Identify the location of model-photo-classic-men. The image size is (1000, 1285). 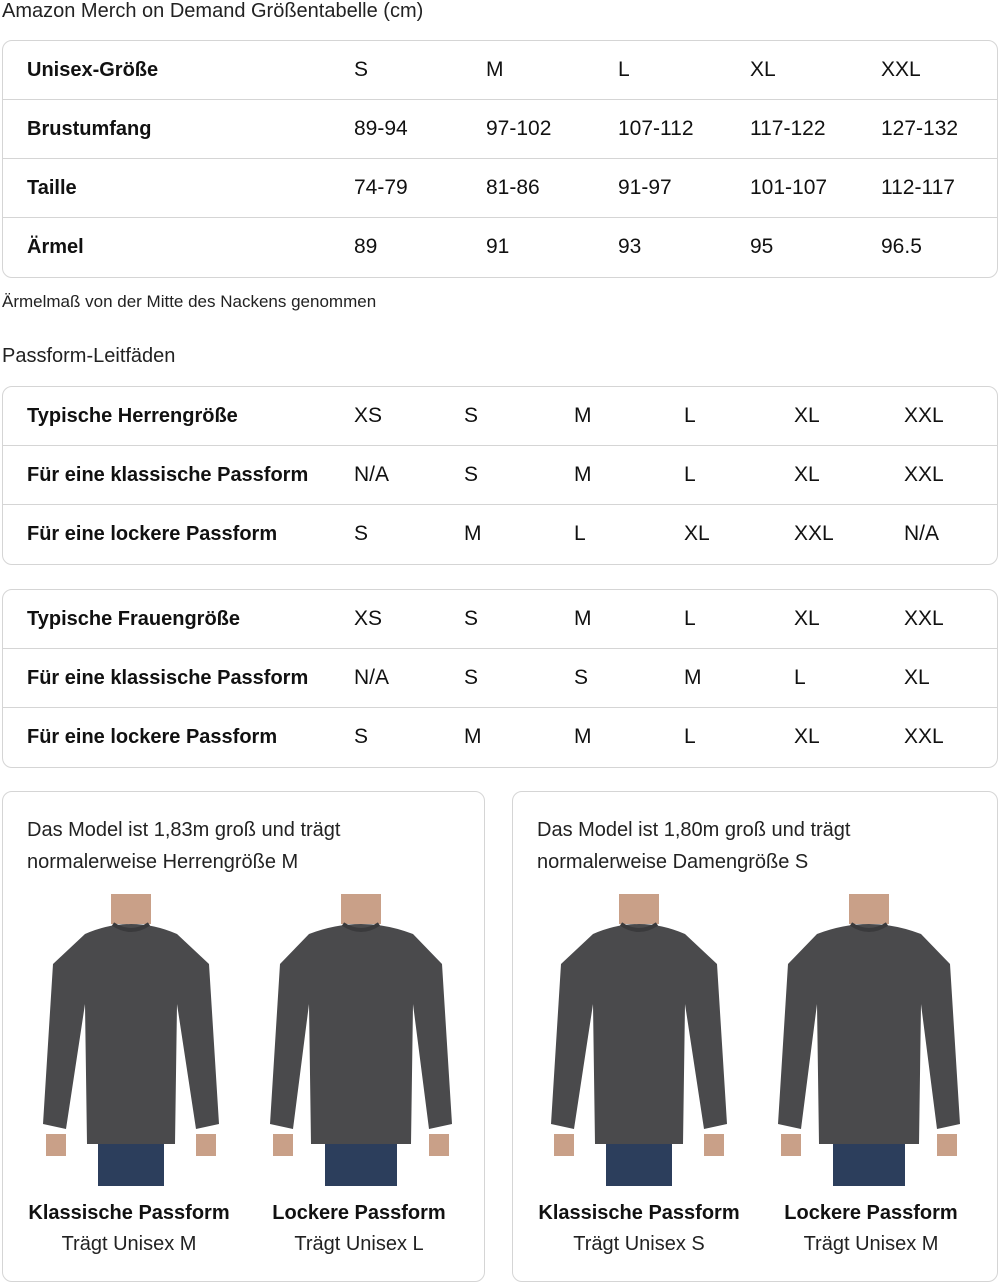
(131, 1040).